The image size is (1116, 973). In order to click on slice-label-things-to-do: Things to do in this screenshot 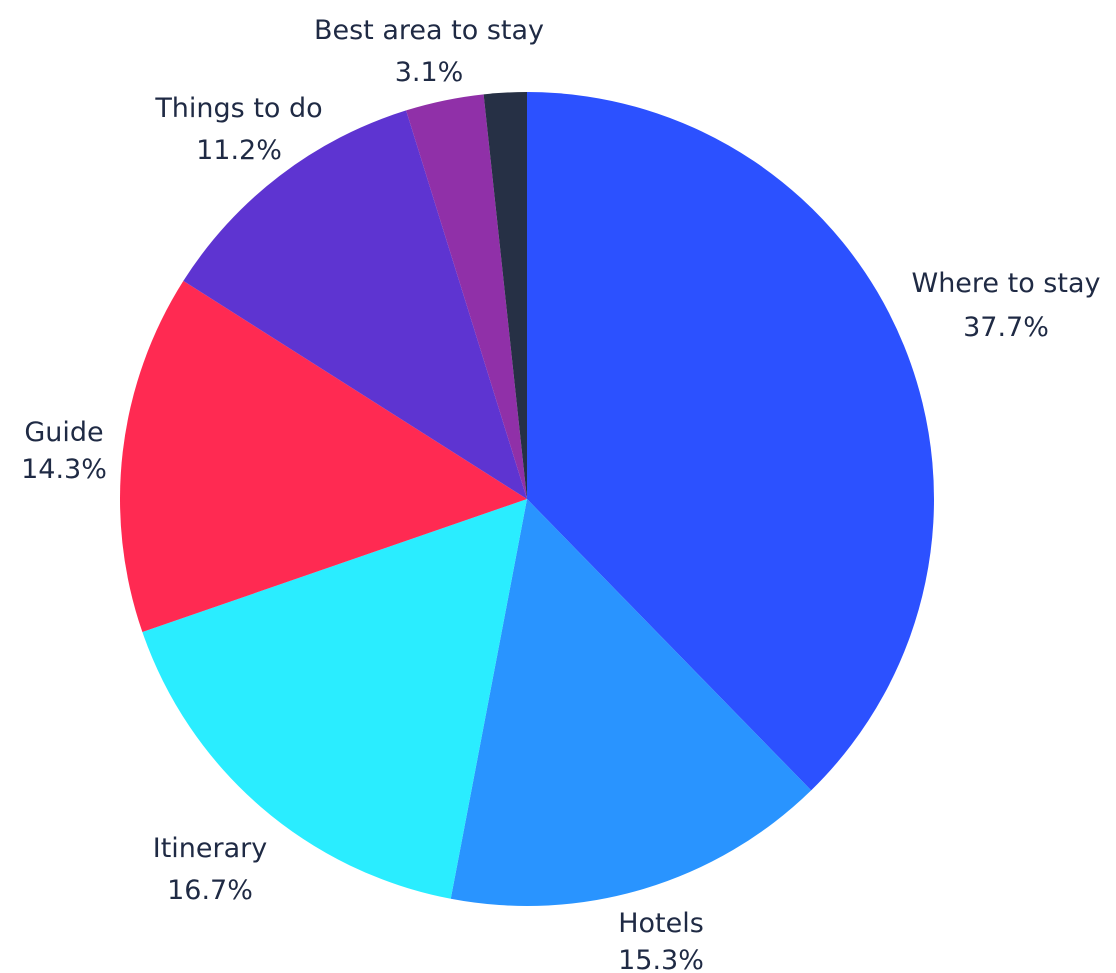, I will do `click(238, 108)`.